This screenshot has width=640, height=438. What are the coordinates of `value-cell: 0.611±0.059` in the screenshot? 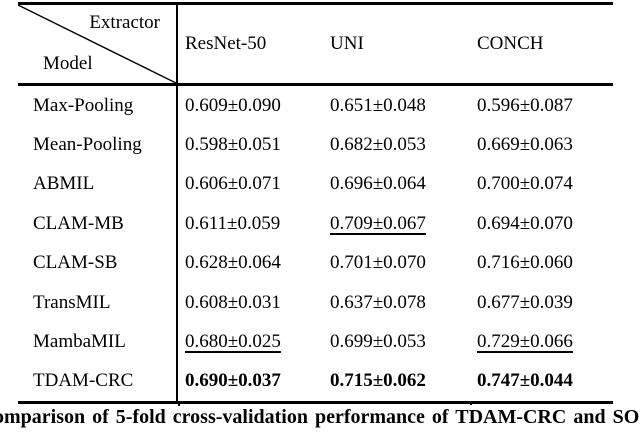 It's located at (233, 223).